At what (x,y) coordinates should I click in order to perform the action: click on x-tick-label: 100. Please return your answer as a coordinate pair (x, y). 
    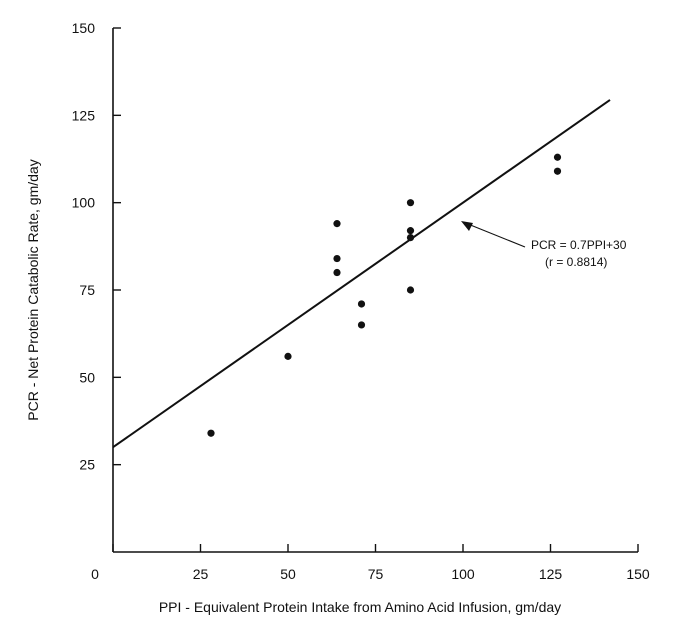
    Looking at the image, I should click on (463, 574).